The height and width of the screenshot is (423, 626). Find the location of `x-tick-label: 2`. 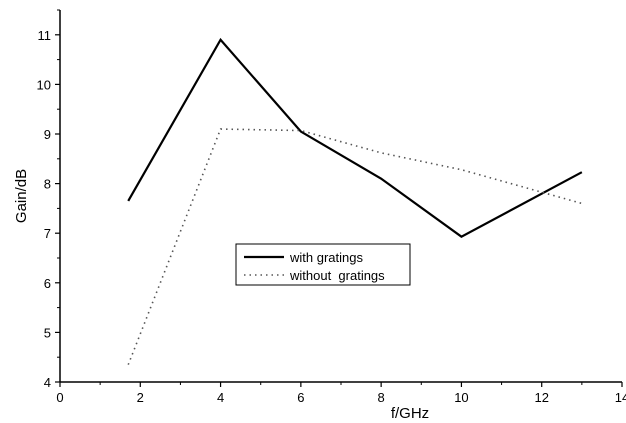

x-tick-label: 2 is located at coordinates (140, 397).